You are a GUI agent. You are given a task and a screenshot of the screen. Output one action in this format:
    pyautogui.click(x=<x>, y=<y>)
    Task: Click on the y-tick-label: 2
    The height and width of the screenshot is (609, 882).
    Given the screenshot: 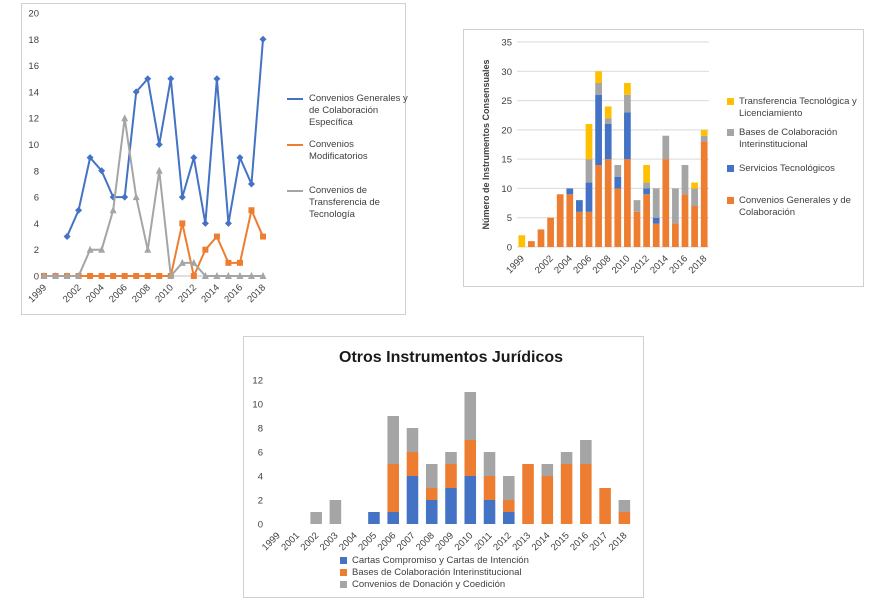 What is the action you would take?
    pyautogui.click(x=36, y=250)
    